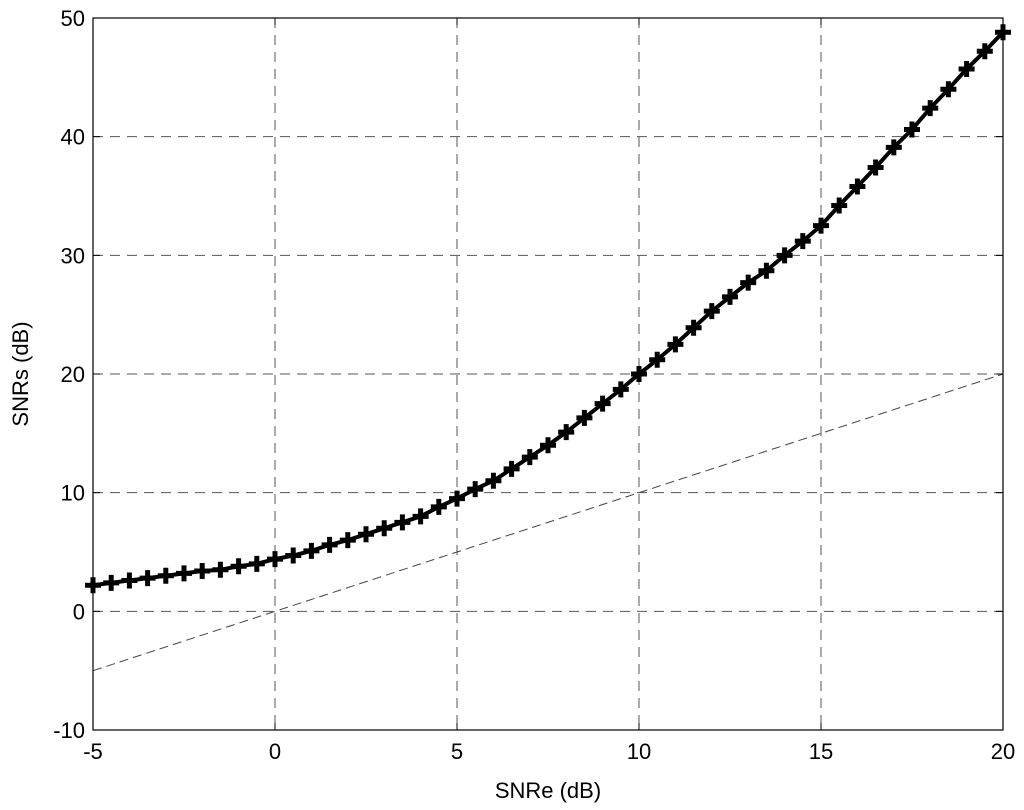  What do you see at coordinates (275, 751) in the screenshot?
I see `x-tick-label: 0` at bounding box center [275, 751].